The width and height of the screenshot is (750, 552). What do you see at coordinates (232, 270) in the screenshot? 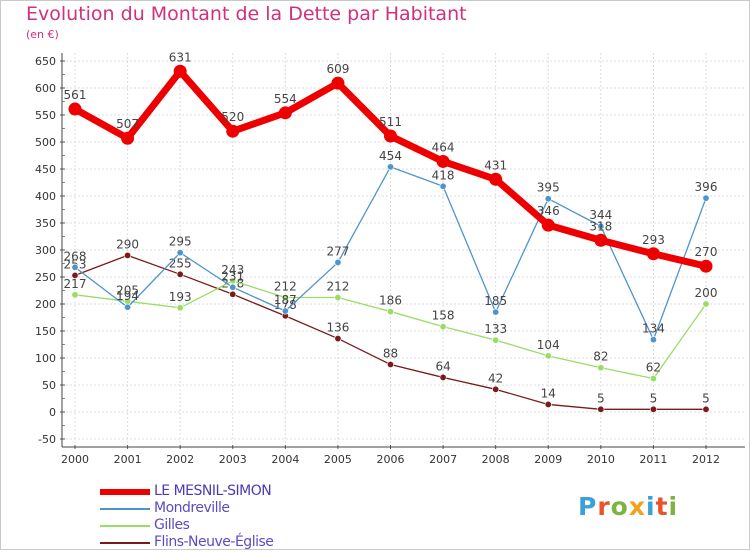
I see `data-label: 243` at bounding box center [232, 270].